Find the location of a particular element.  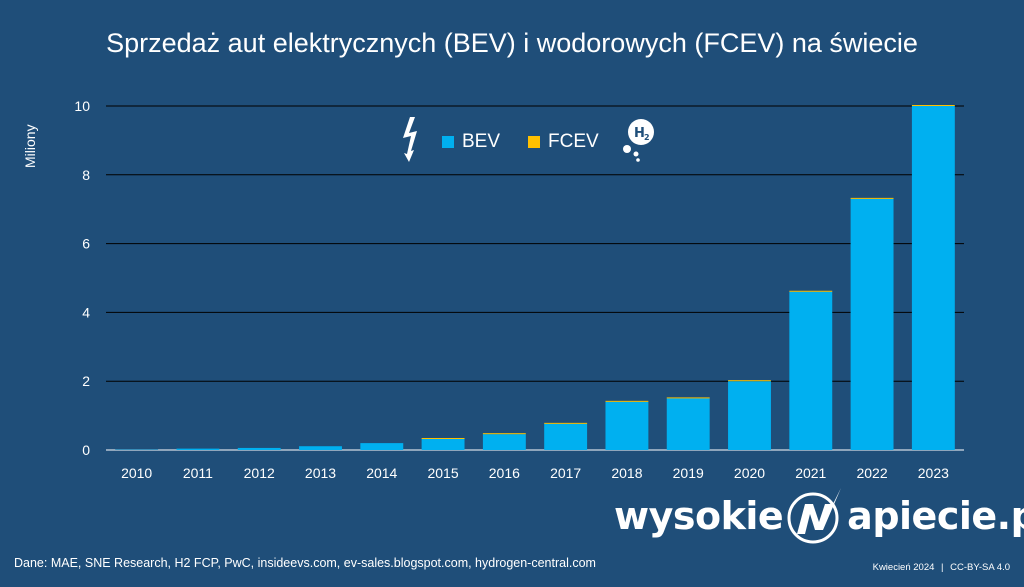

brand-text-part1: wysokie is located at coordinates (699, 516).